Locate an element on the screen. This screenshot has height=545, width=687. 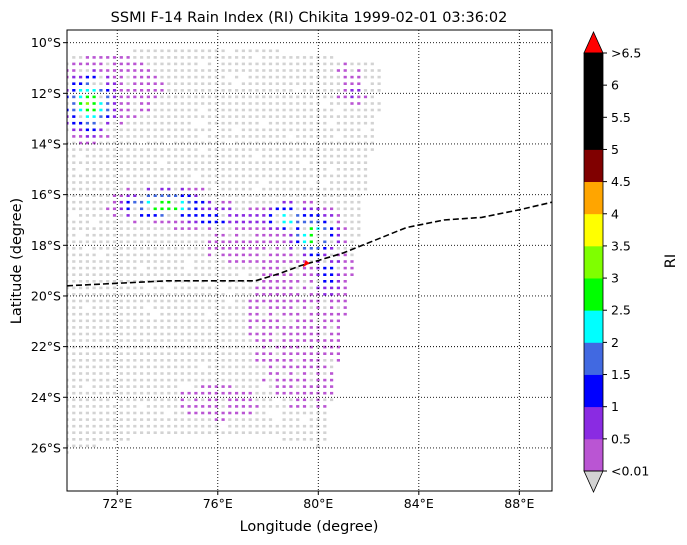
x-tick-label: 80°E is located at coordinates (318, 503).